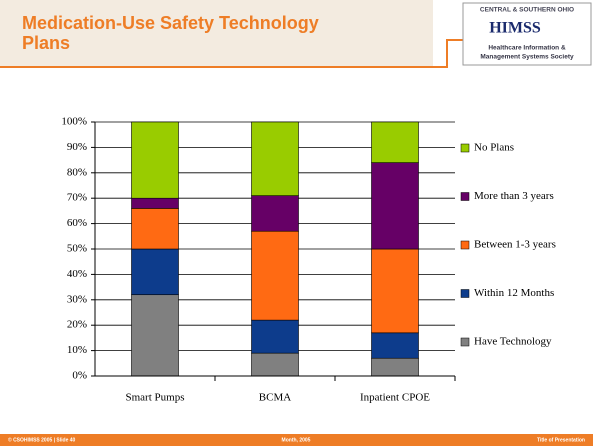 This screenshot has height=446, width=593. What do you see at coordinates (77, 299) in the screenshot?
I see `y-tick-label: 30%` at bounding box center [77, 299].